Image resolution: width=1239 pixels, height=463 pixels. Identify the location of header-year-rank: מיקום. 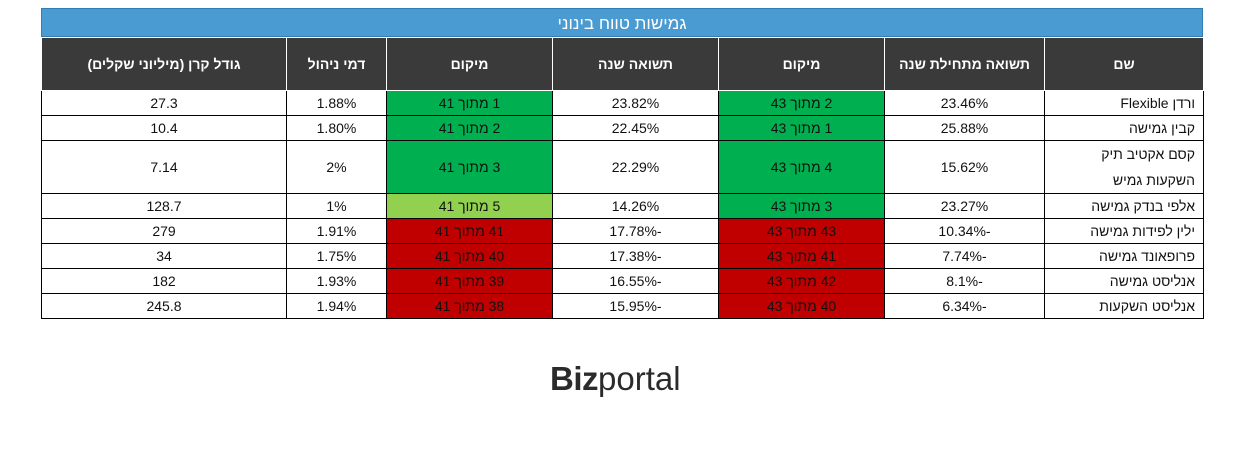
(469, 64).